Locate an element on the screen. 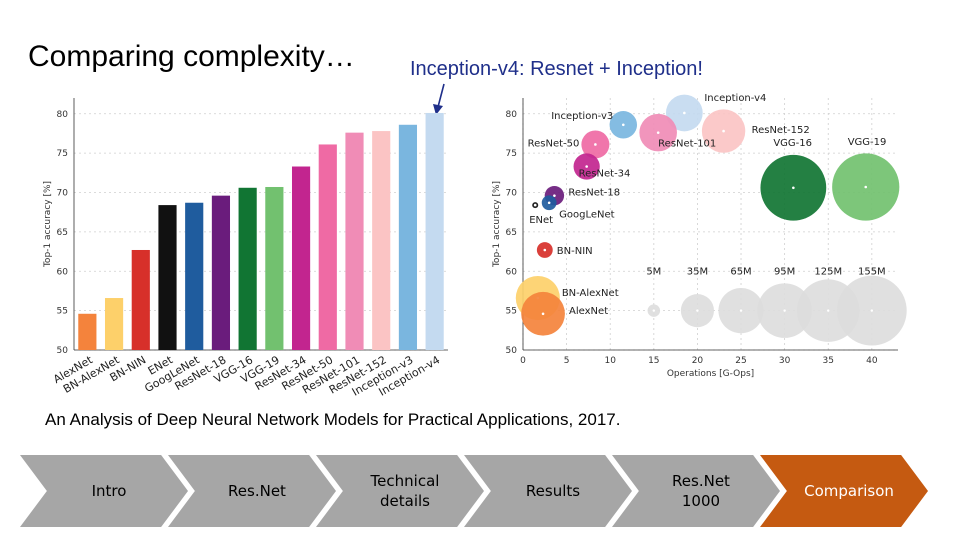 The image size is (960, 540). point-label: ResNet-152 is located at coordinates (781, 130).